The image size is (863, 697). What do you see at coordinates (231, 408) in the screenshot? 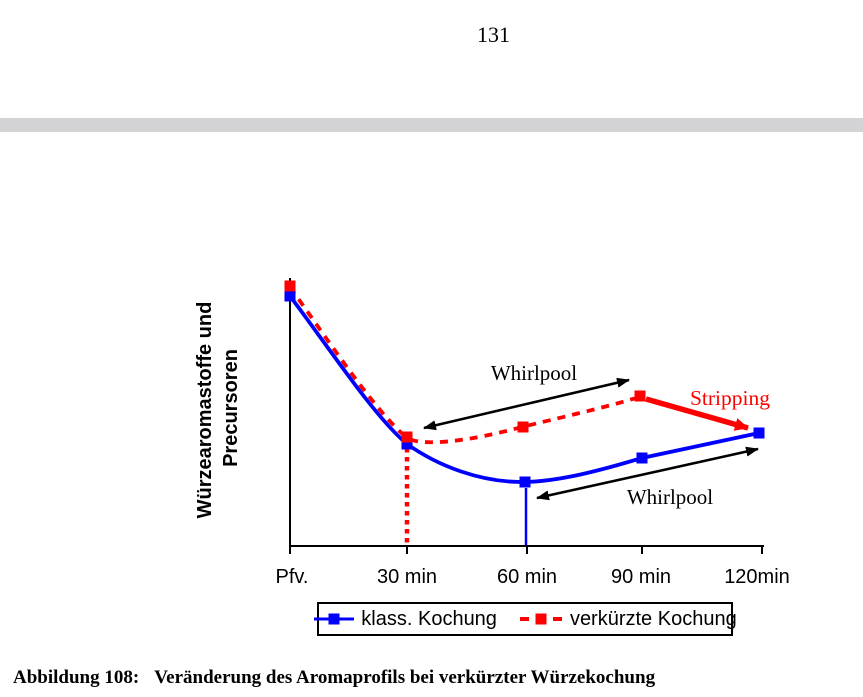
I see `y-axis-label-line2: Precursoren` at bounding box center [231, 408].